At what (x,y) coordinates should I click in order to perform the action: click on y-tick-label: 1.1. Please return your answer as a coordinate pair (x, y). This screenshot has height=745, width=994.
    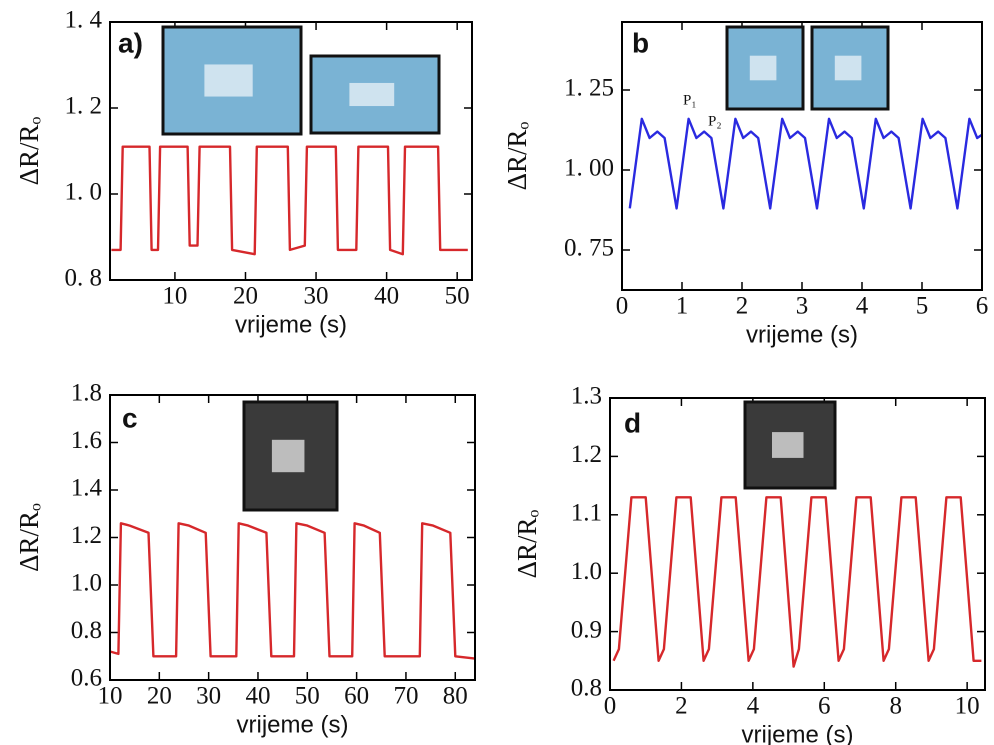
    Looking at the image, I should click on (586, 513).